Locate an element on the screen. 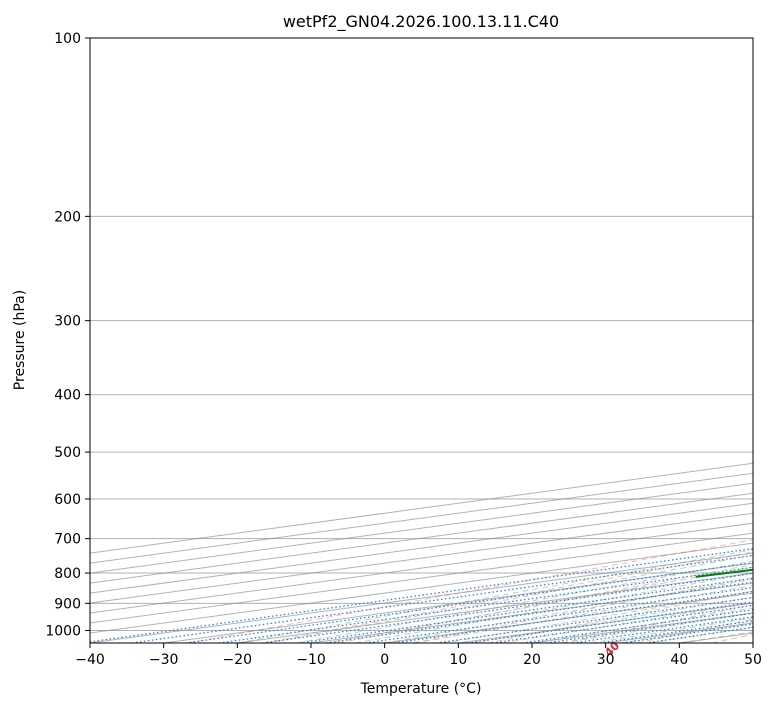 The height and width of the screenshot is (708, 775). x-tick-label: −10 is located at coordinates (311, 660).